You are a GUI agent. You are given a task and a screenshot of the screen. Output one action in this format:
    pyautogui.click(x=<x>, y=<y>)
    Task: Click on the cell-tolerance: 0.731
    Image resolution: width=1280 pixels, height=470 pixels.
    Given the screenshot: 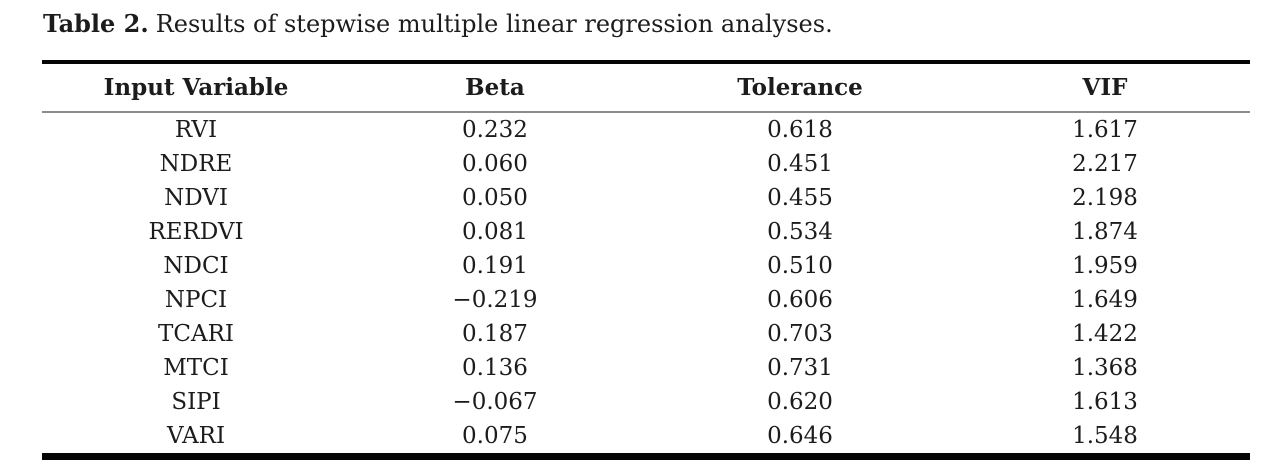 What is the action you would take?
    pyautogui.click(x=800, y=368)
    